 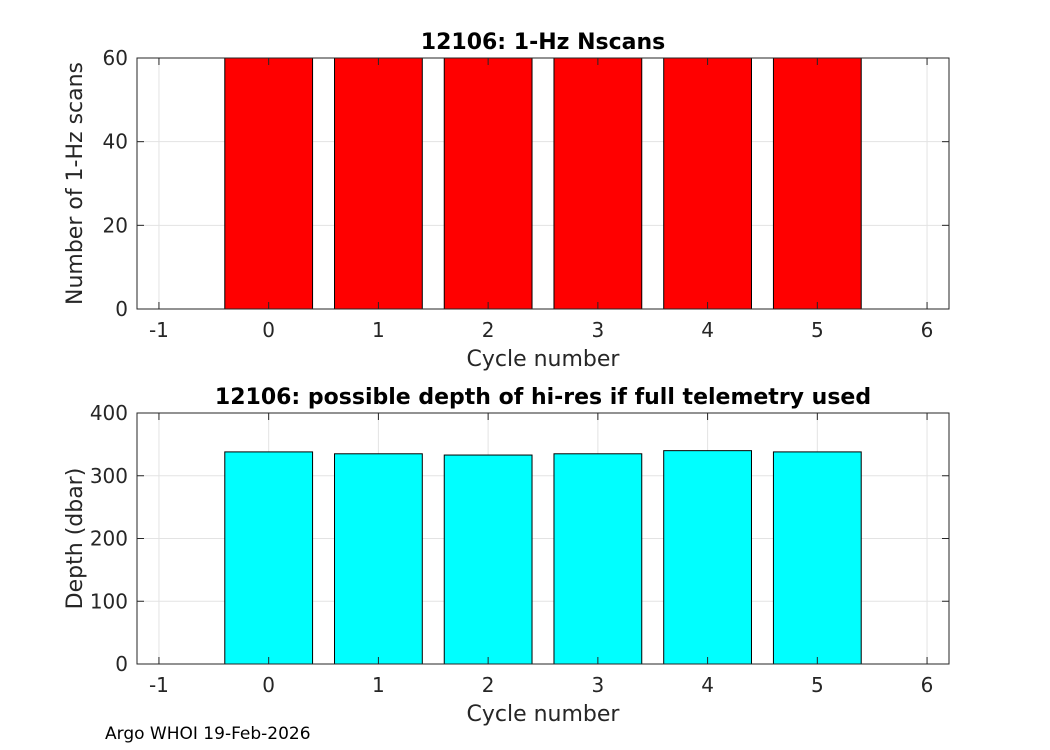 What do you see at coordinates (268, 685) in the screenshot?
I see `depth-xtick-label: 0` at bounding box center [268, 685].